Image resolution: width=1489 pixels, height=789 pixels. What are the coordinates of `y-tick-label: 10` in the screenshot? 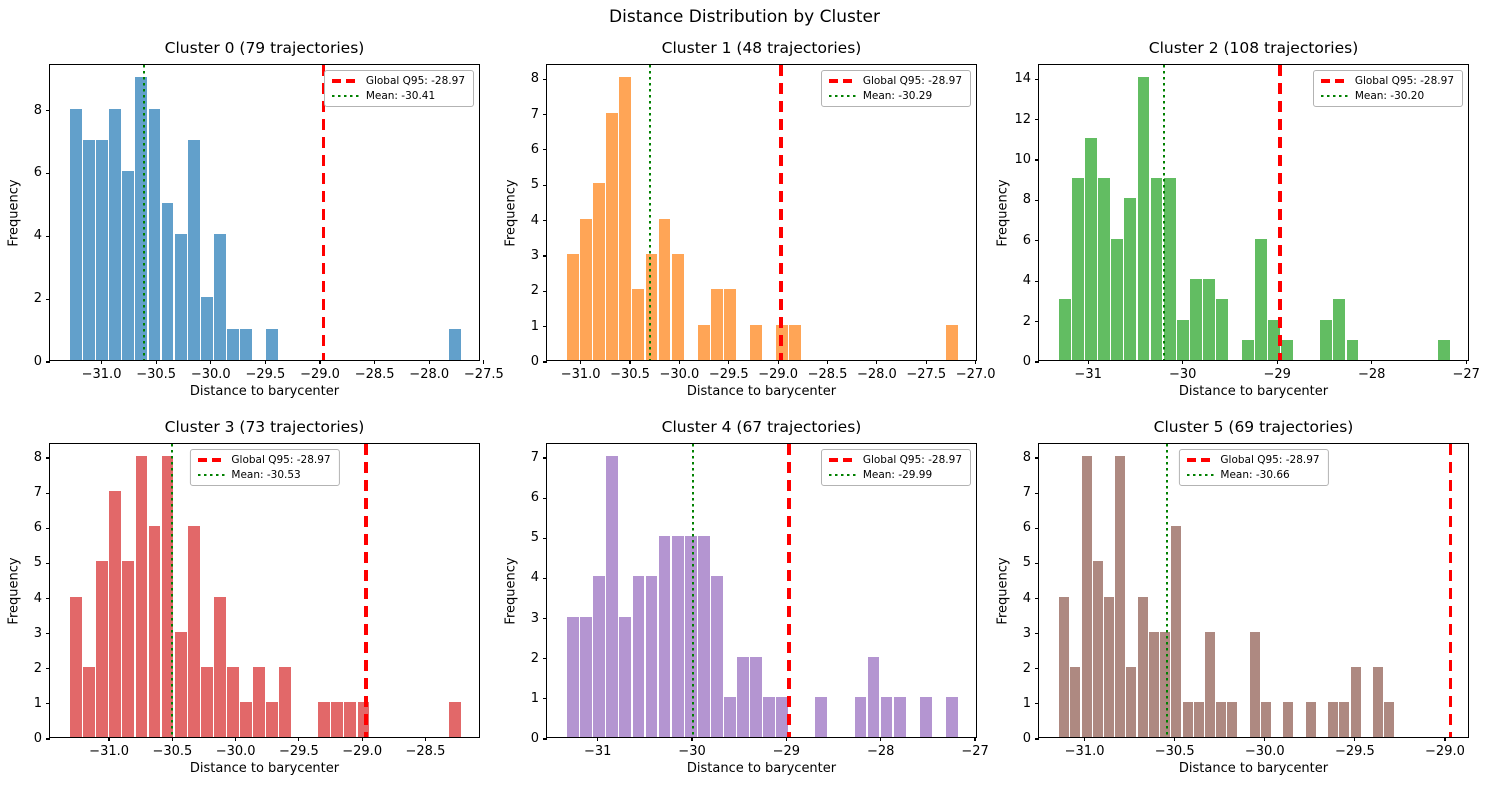 It's located at (1022, 160).